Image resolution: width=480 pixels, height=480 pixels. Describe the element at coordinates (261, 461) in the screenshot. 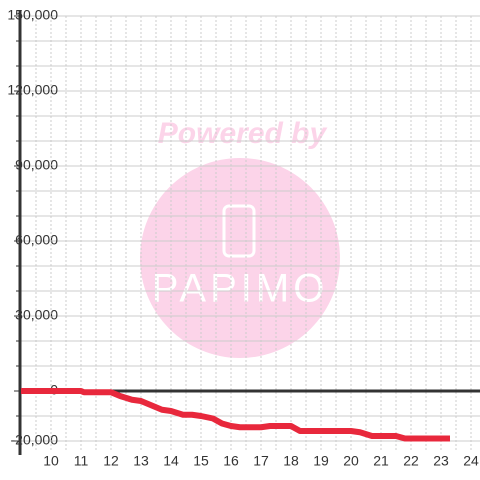

I see `x-tick-label: 17` at that location.